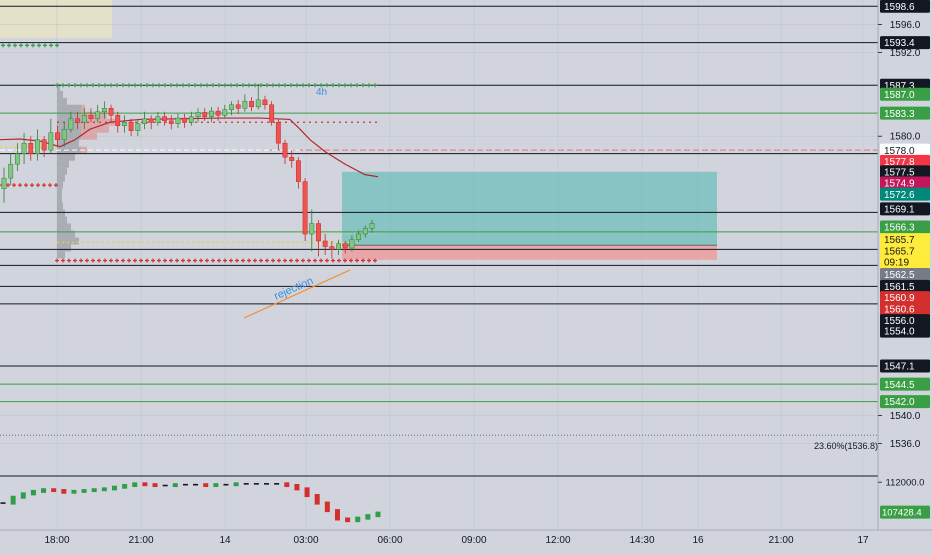  I want to click on osc-tick-label: 112000.0, so click(905, 483).